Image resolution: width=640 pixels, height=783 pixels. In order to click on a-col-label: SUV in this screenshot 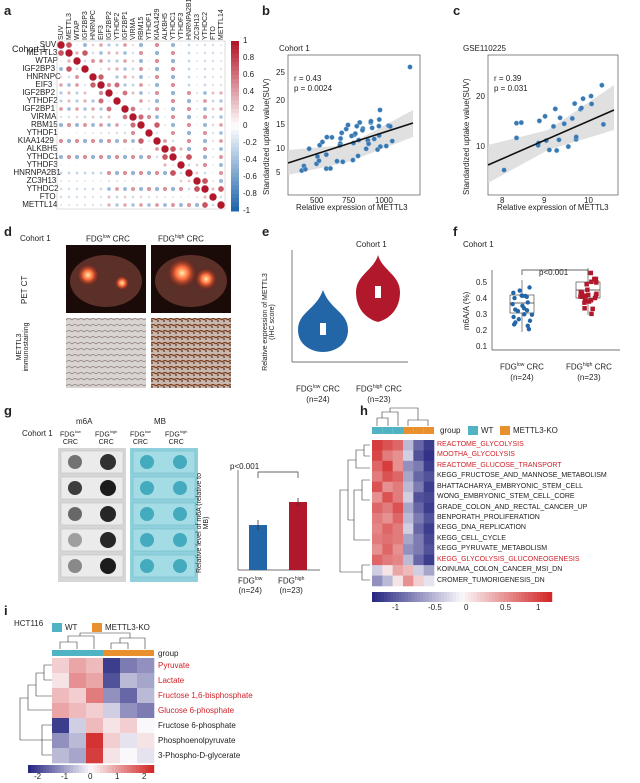, I will do `click(61, 32)`.